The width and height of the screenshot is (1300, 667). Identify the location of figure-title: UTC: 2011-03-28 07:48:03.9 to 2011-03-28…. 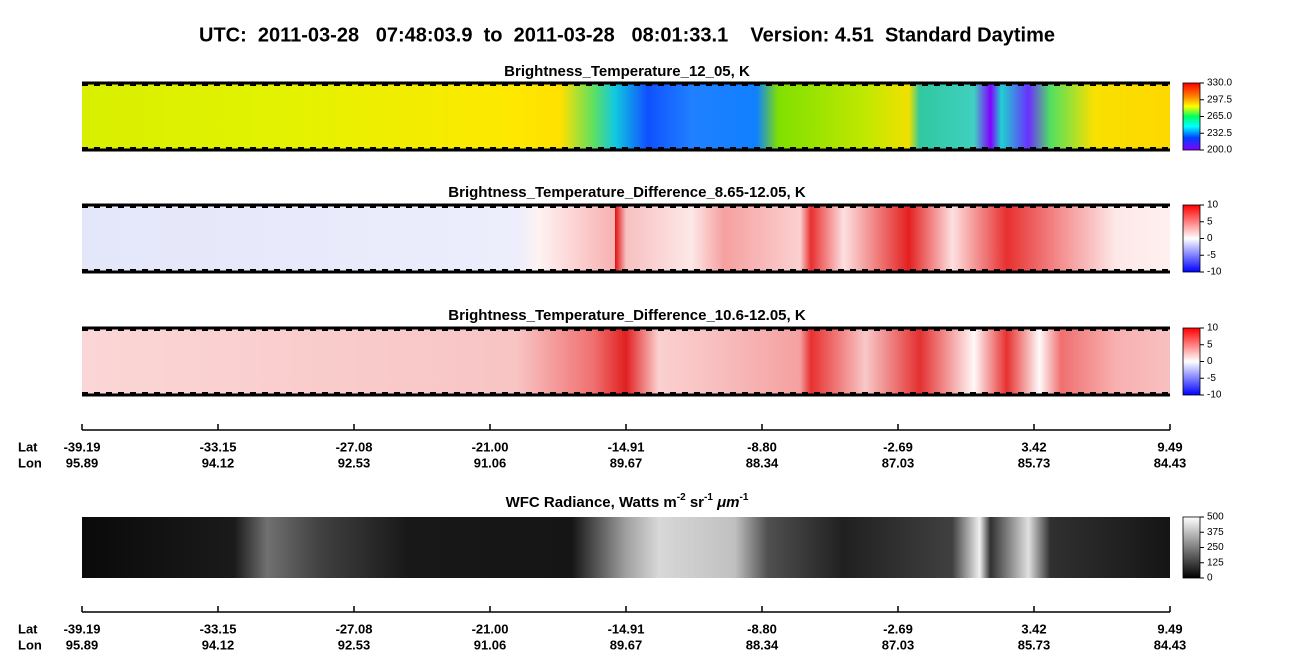
(627, 35).